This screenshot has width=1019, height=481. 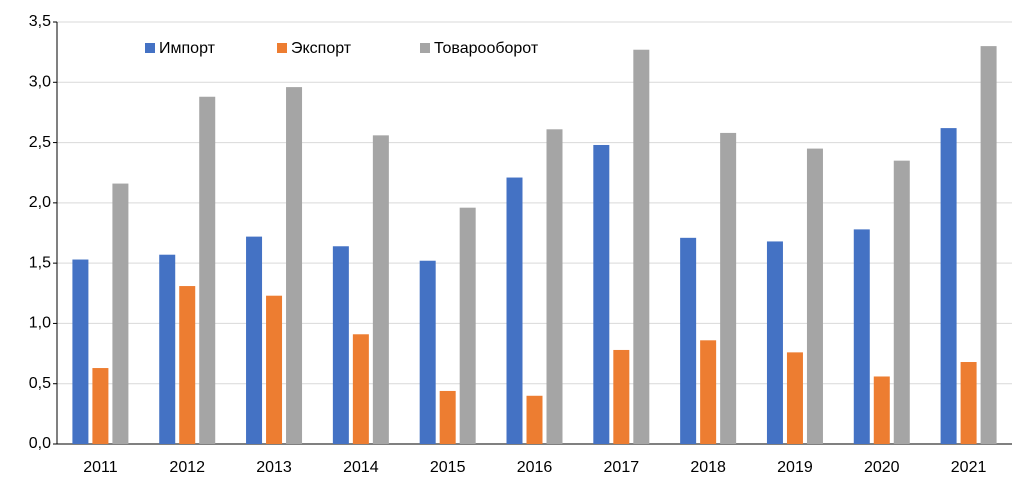 I want to click on y-tick-label: 3,5, so click(x=40, y=21).